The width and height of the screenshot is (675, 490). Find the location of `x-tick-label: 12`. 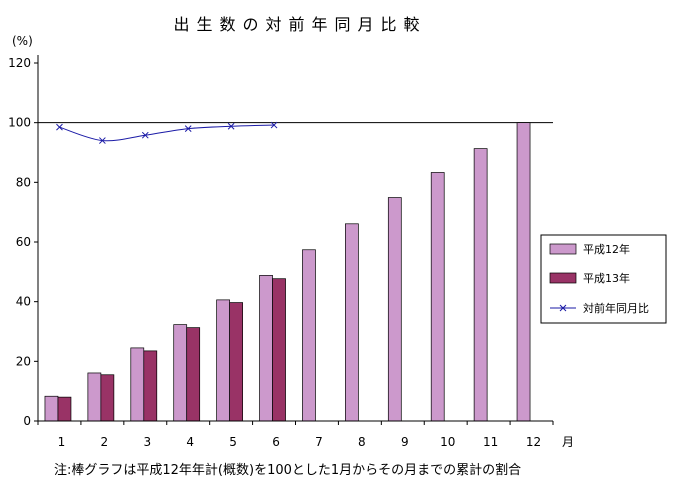

x-tick-label: 12 is located at coordinates (533, 442).